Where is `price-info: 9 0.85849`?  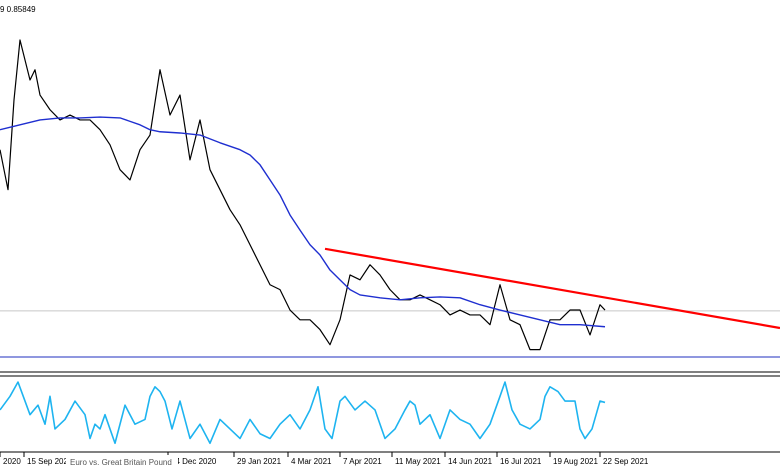 price-info: 9 0.85849 is located at coordinates (18, 9).